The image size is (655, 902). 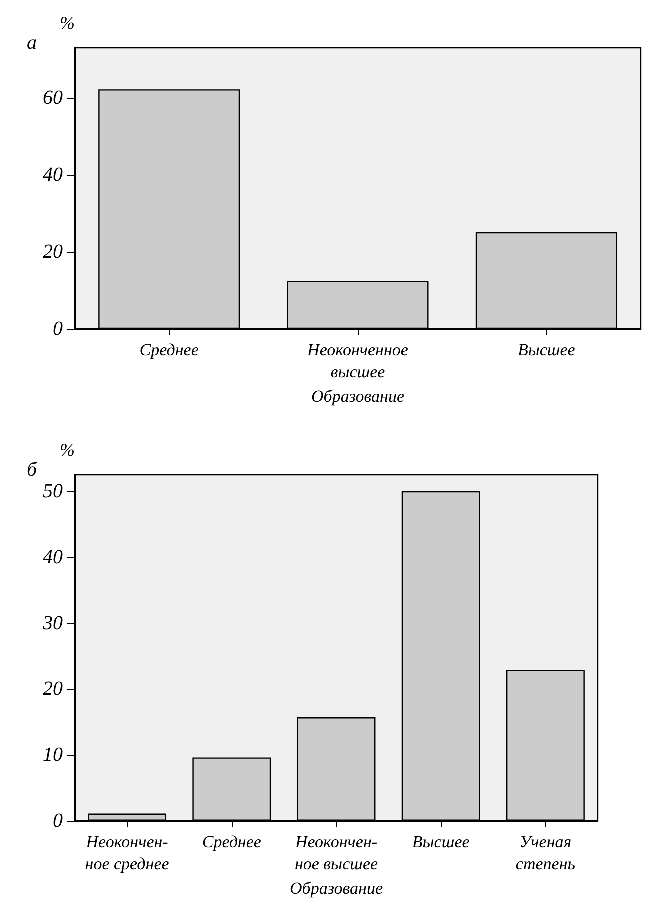 I want to click on y-tick-label: 10, so click(x=53, y=755).